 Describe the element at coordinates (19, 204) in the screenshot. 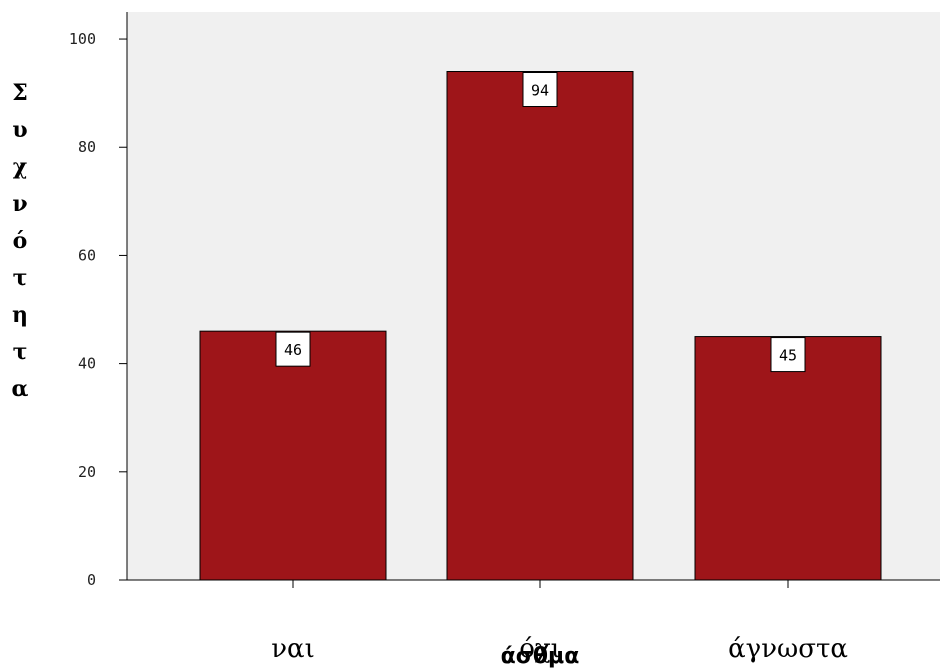

I see `y-axis-title-char: ν` at that location.